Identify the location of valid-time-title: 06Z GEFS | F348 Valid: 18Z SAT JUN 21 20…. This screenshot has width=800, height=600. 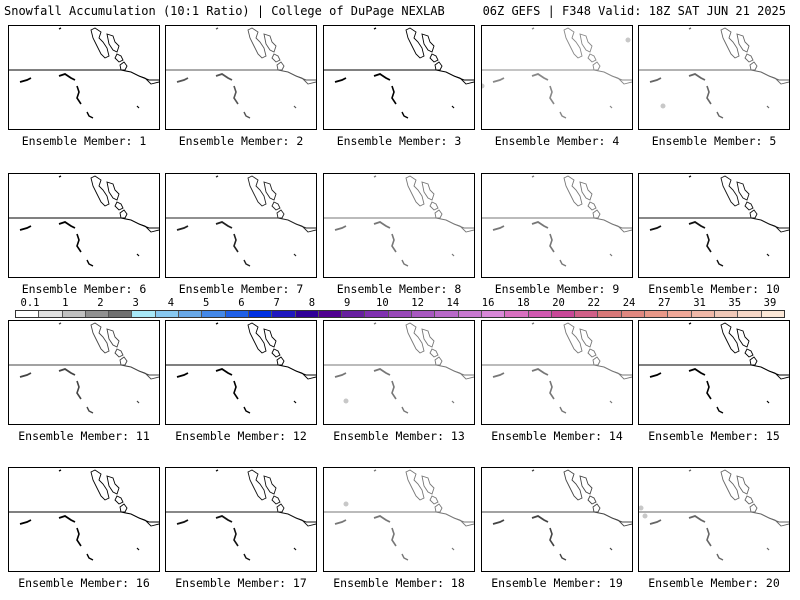
(634, 11).